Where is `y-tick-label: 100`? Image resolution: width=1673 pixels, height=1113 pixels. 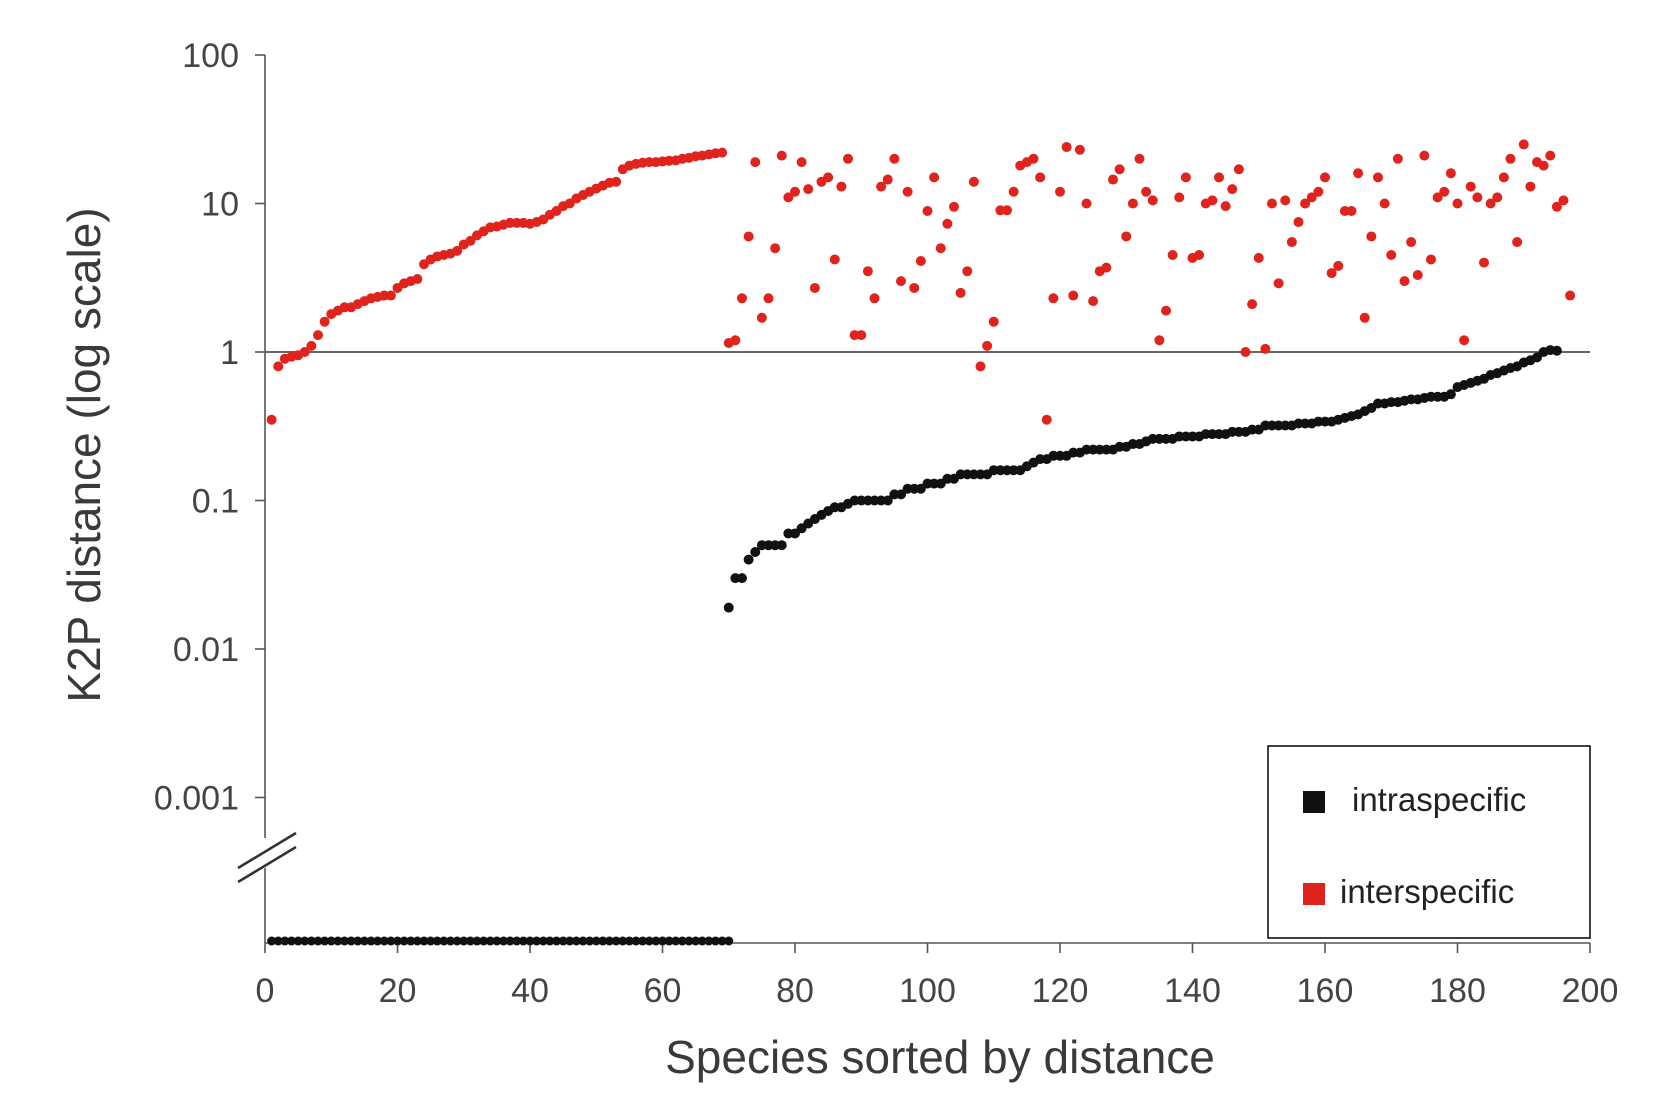 y-tick-label: 100 is located at coordinates (210, 56).